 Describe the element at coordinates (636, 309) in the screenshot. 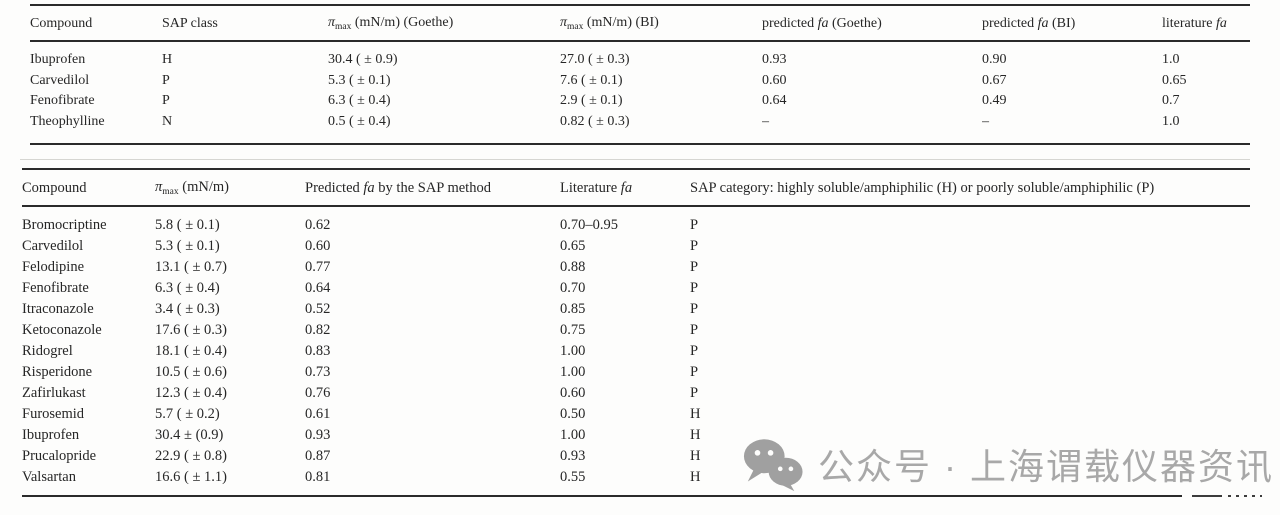

I see `table-row: Itraconazole 3.4 ( ± 0.3) 0.52 0.85 P` at that location.